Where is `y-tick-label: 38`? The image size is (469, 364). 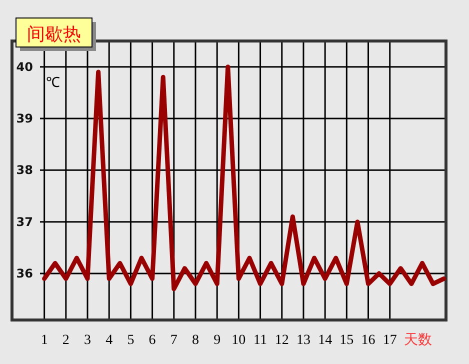
y-tick-label: 38 is located at coordinates (24, 170).